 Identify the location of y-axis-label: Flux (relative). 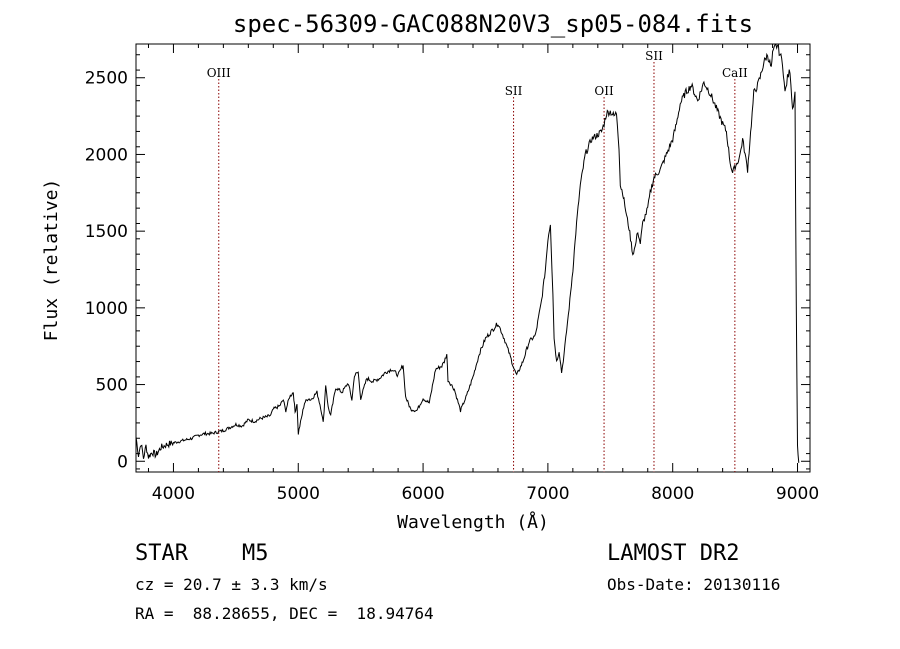
(51, 260).